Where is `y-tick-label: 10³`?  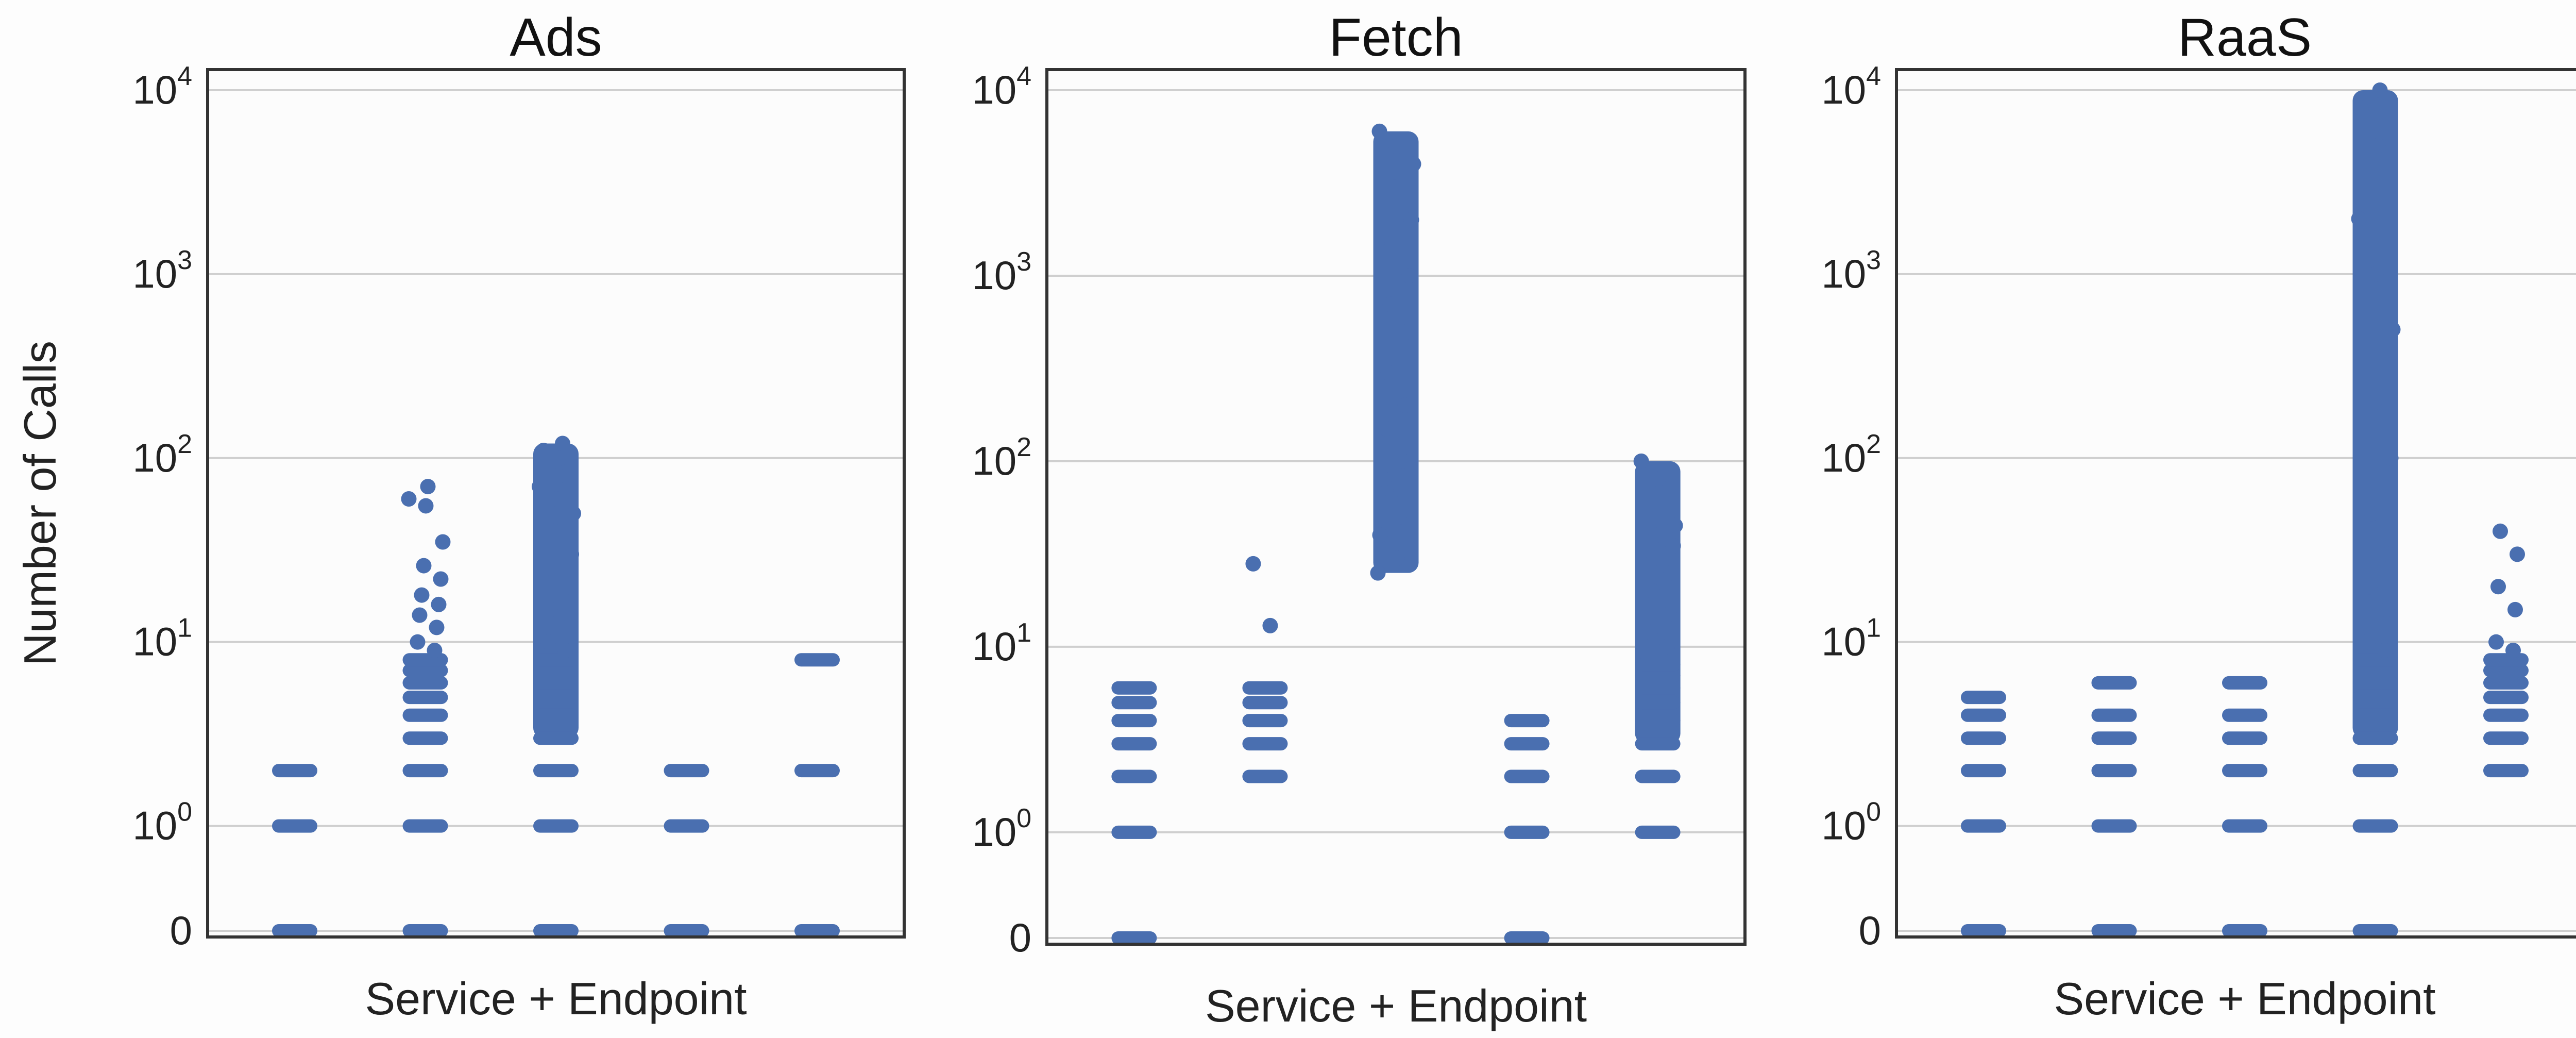 y-tick-label: 10³ is located at coordinates (1851, 270).